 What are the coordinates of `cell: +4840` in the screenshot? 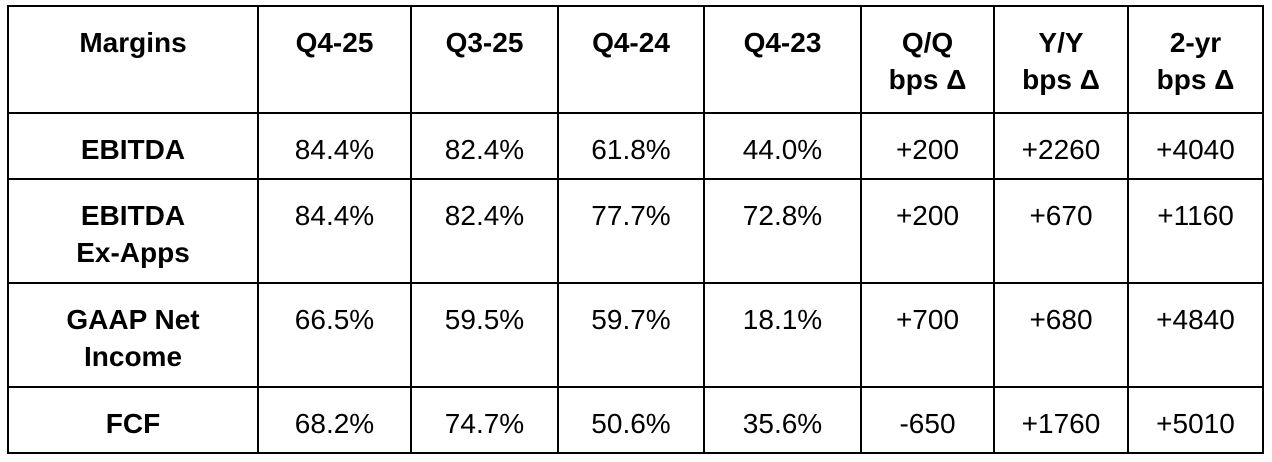 It's located at (1195, 335).